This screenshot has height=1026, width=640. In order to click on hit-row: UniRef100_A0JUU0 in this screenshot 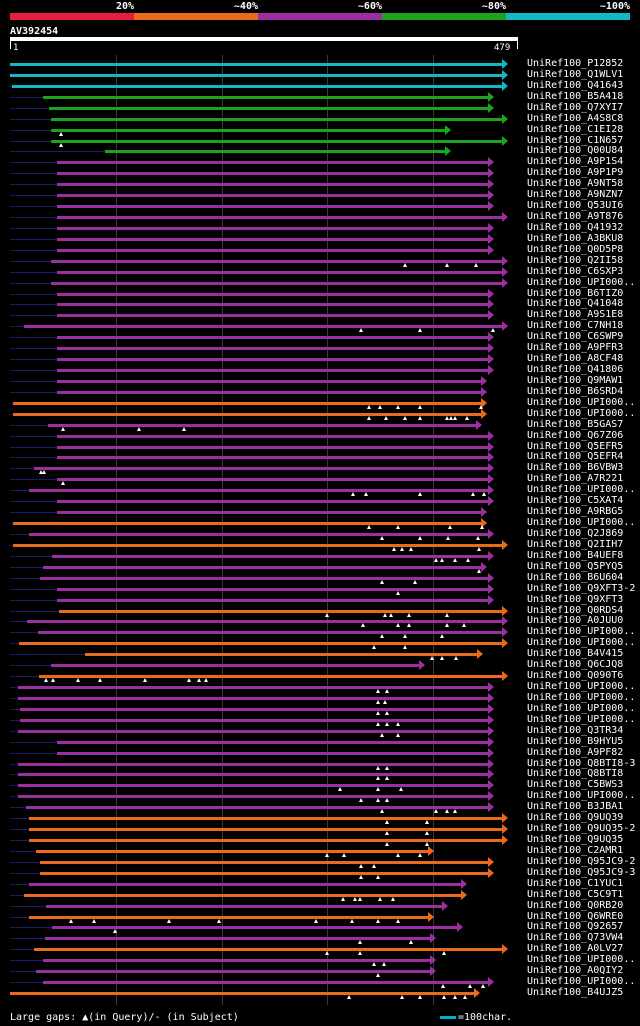, I will do `click(320, 621)`.